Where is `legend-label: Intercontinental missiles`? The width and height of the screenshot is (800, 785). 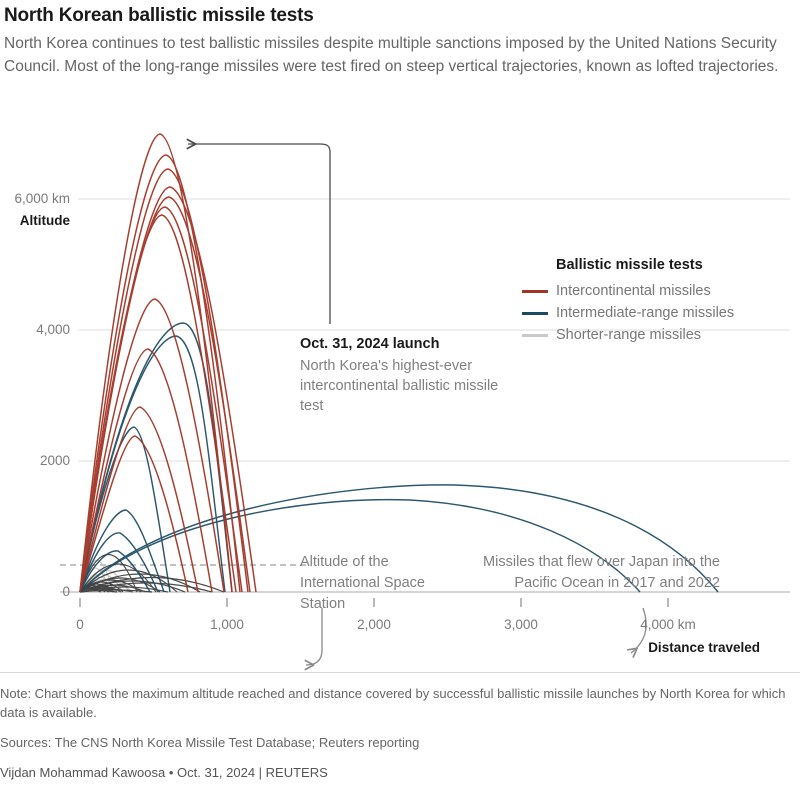 legend-label: Intercontinental missiles is located at coordinates (633, 291).